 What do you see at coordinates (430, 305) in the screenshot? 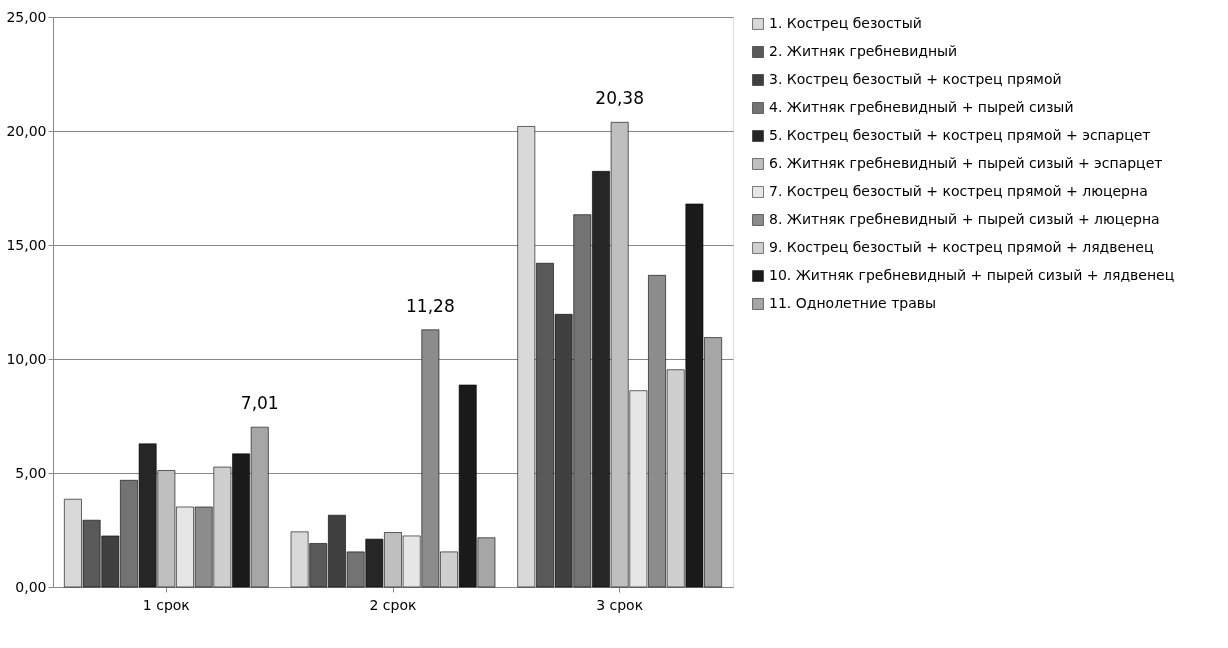
I see `data-label: 11,28` at bounding box center [430, 305].